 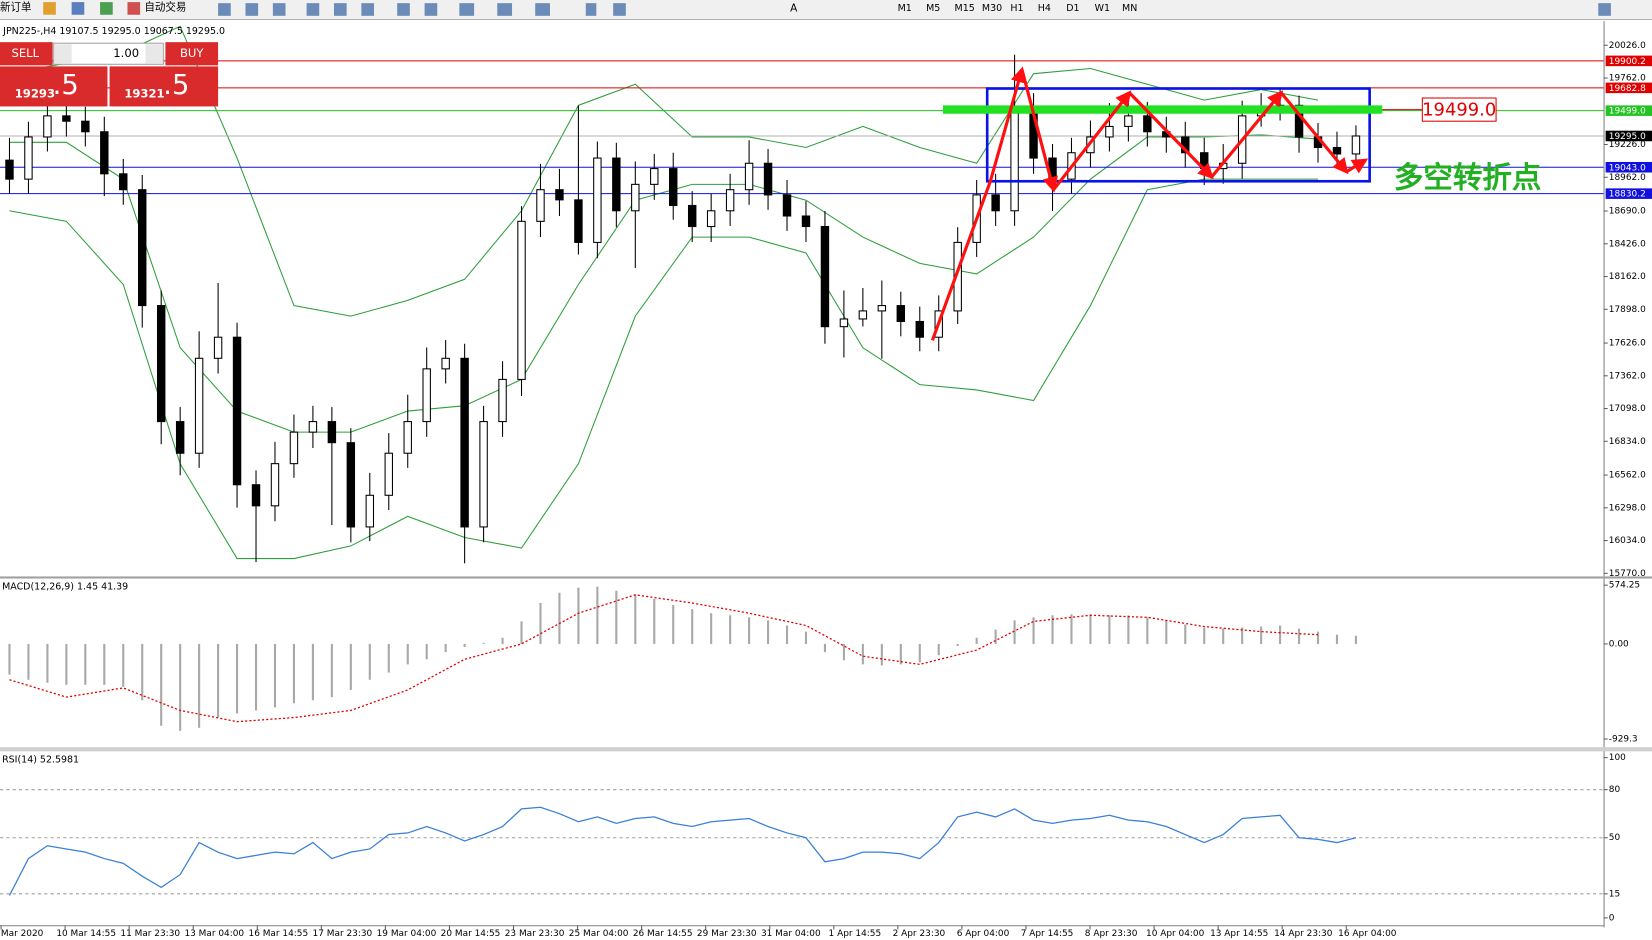 I want to click on y-tick-label: 16034.0, so click(x=1627, y=541).